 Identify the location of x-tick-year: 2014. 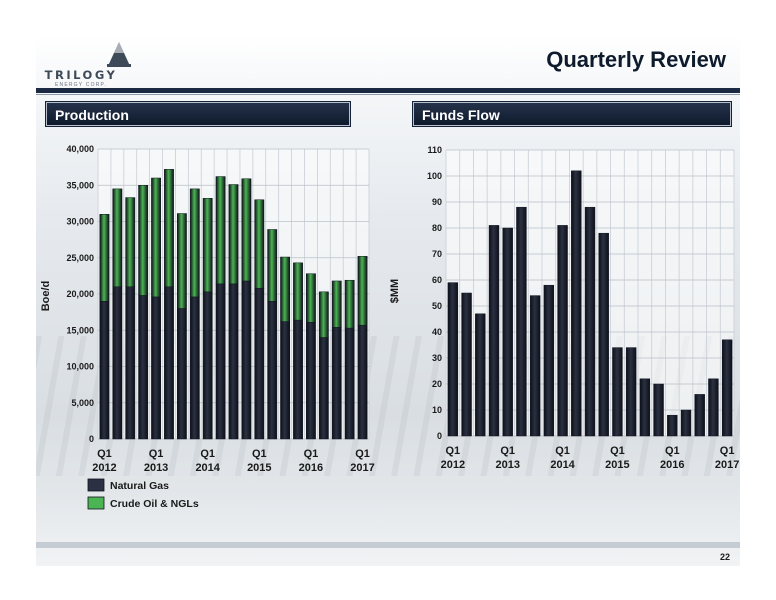
(562, 465).